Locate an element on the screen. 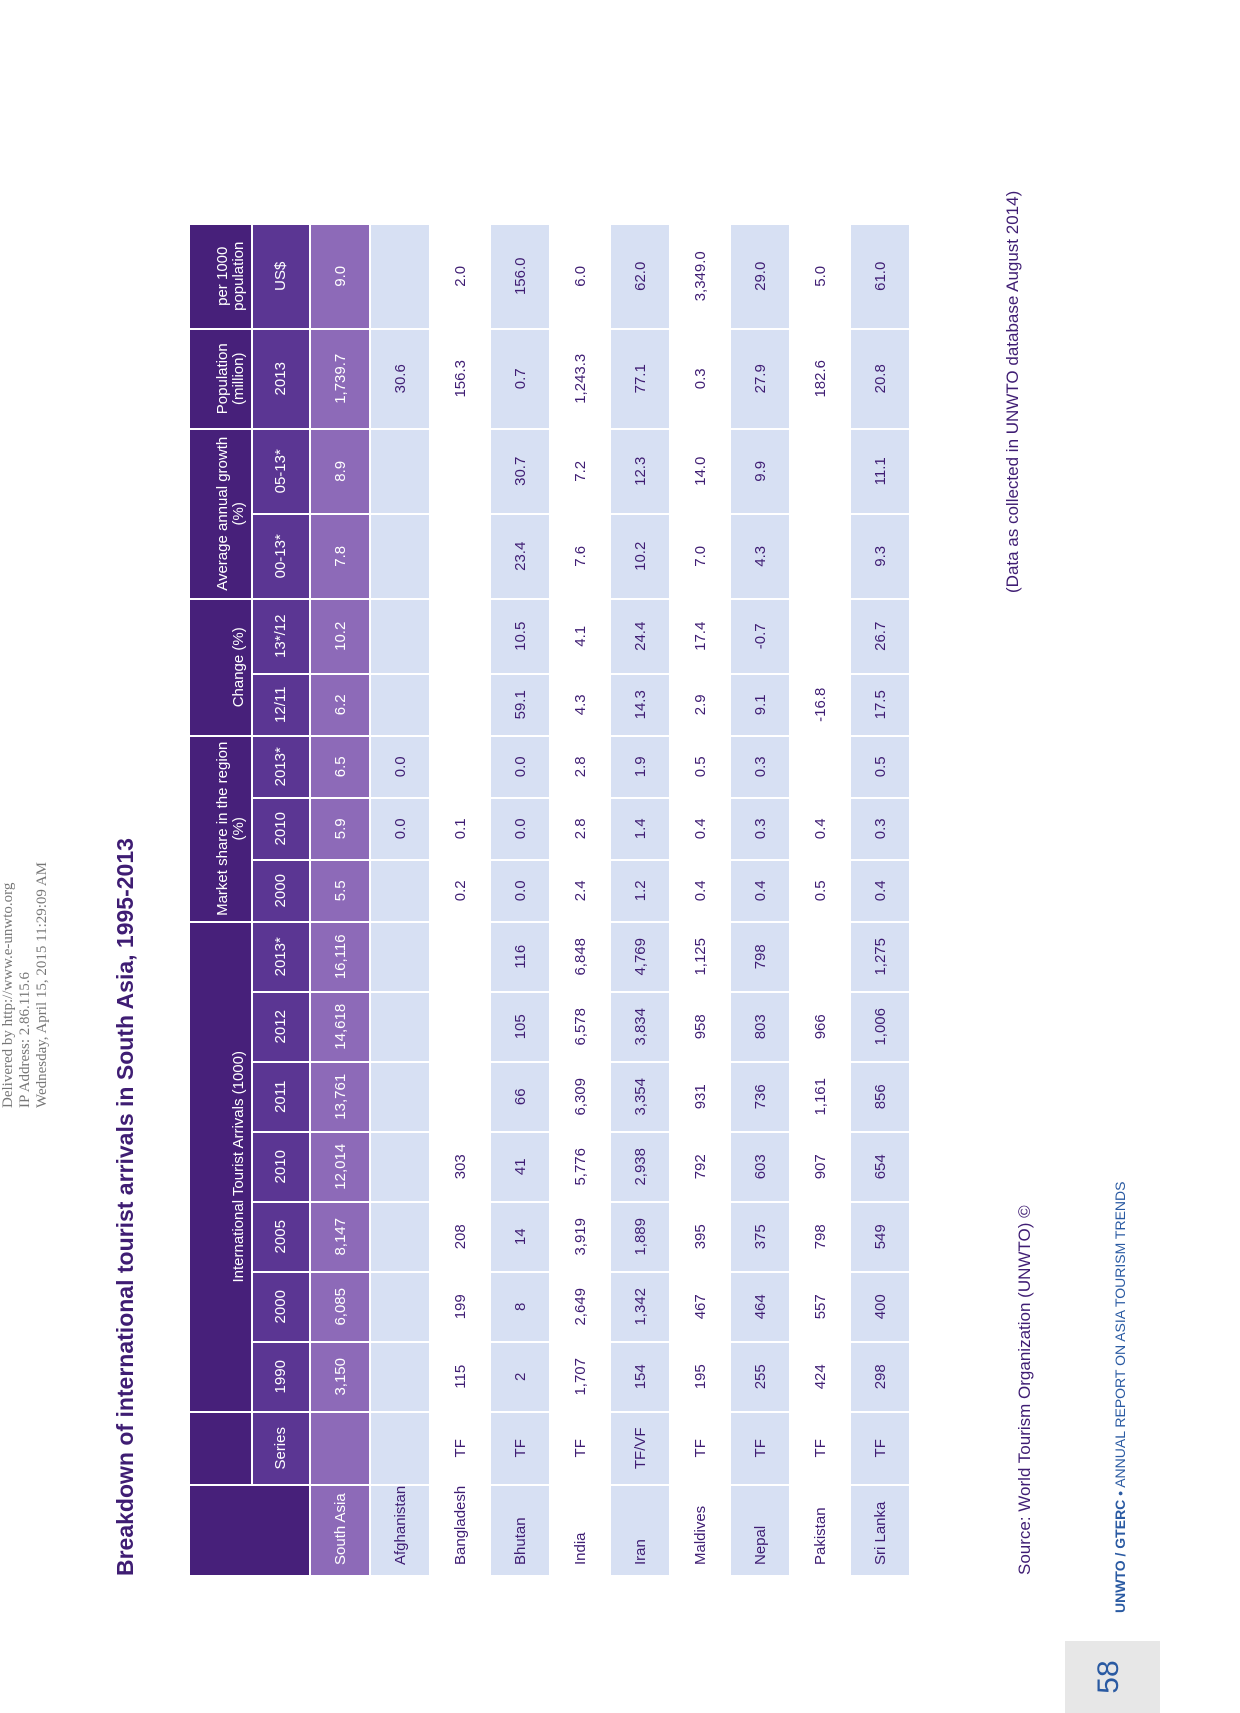 The image size is (1240, 1713). share-2010-header: 2010 is located at coordinates (282, 827).